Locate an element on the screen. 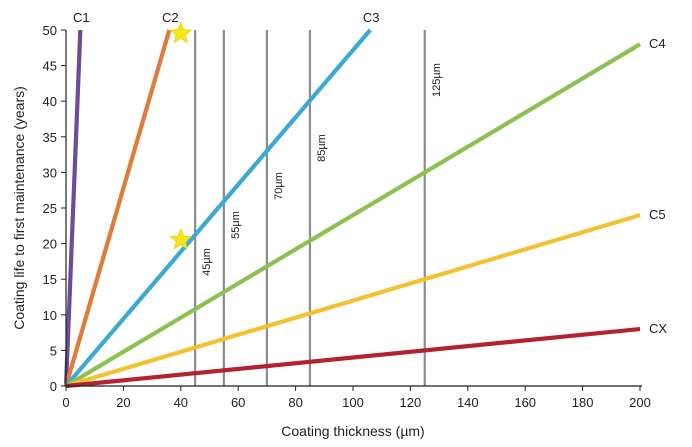 The image size is (692, 447). x-tick-label: 80 is located at coordinates (295, 402).